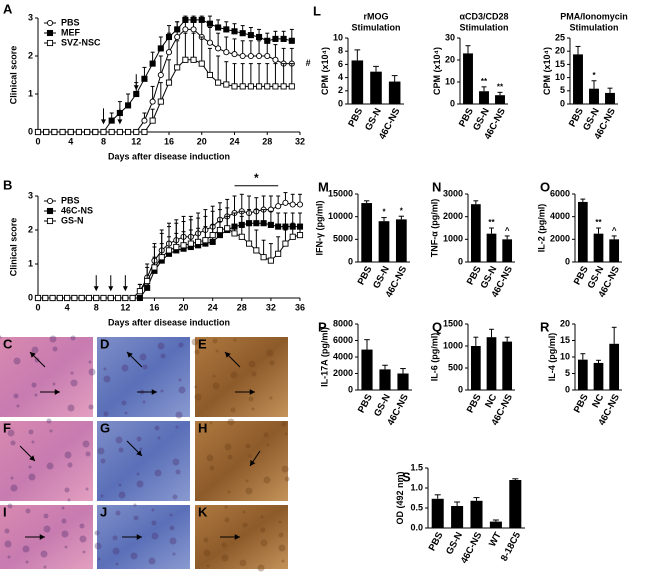  What do you see at coordinates (567, 373) in the screenshot?
I see `y-tick-label: 5` at bounding box center [567, 373].